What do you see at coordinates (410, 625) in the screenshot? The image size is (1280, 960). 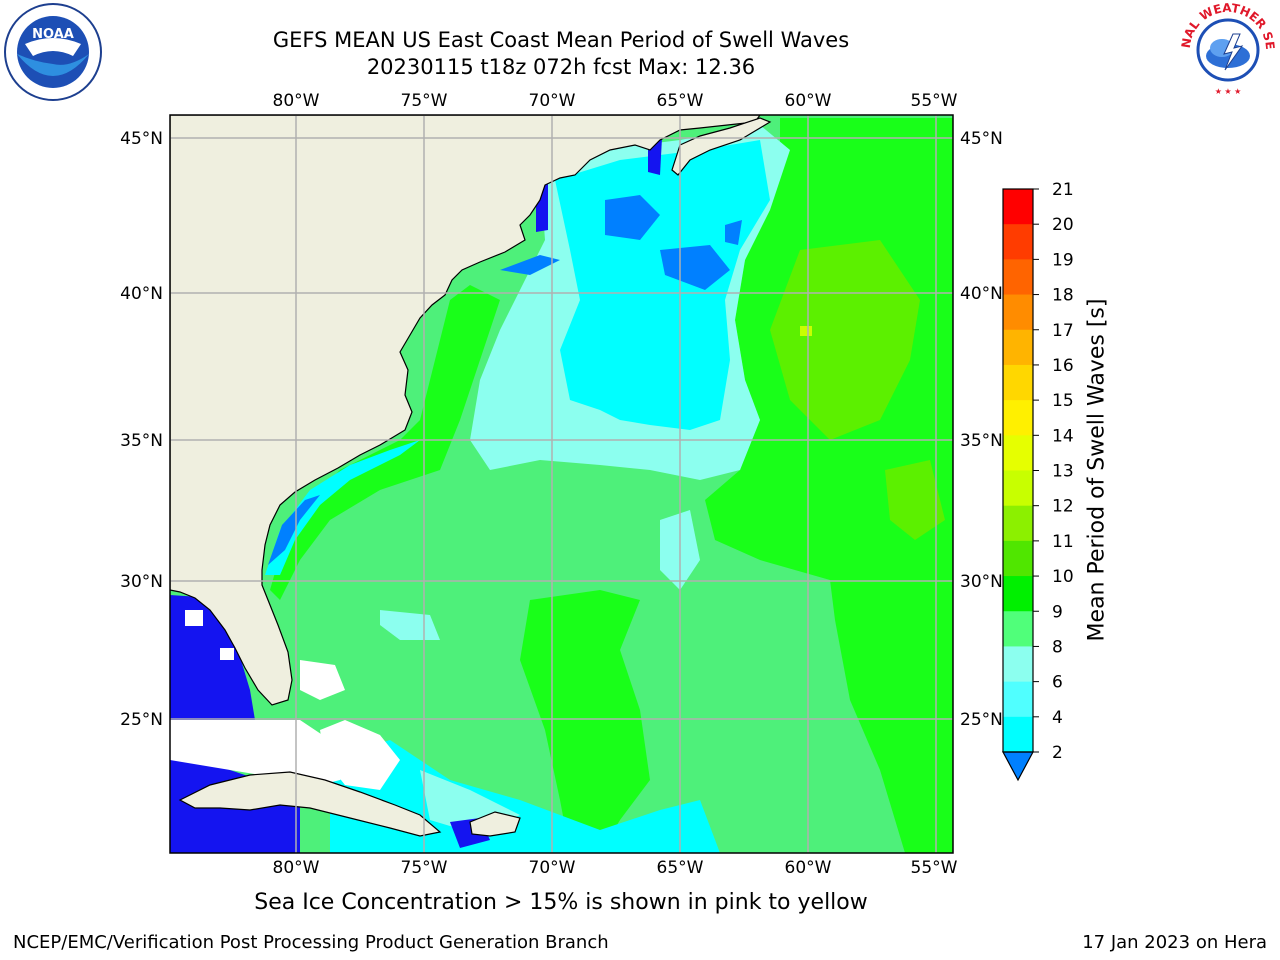 I see `swell-region-lightcyan-strip` at bounding box center [410, 625].